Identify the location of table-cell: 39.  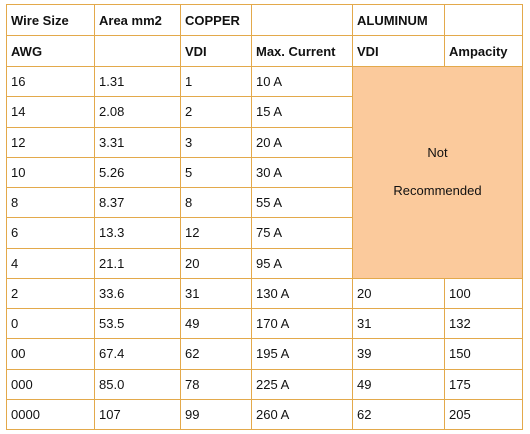
(398, 354).